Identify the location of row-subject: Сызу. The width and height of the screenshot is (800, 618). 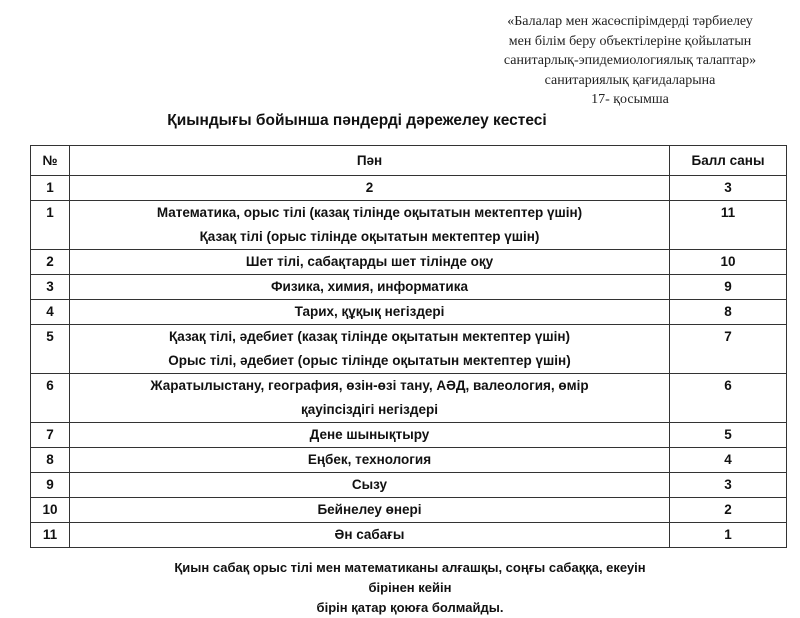
(369, 485).